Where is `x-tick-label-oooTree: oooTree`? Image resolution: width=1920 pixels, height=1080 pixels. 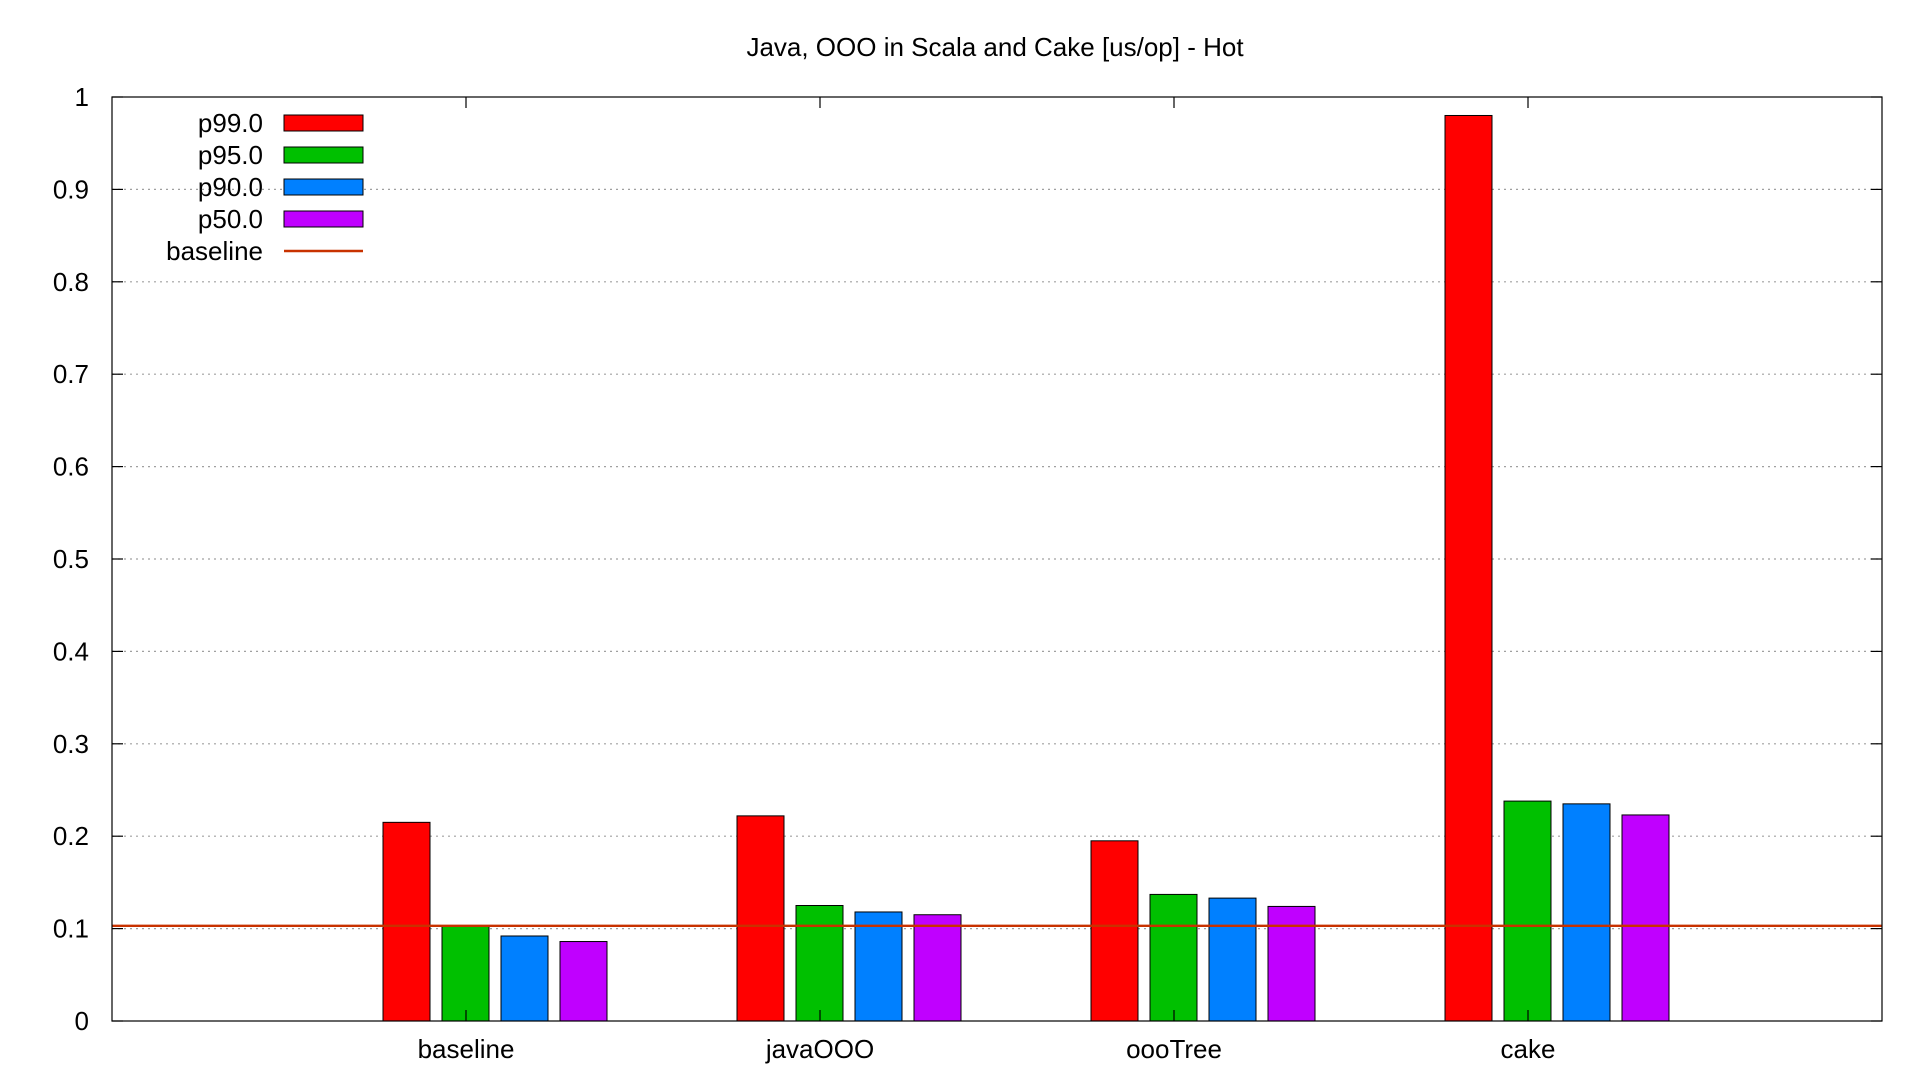 x-tick-label-oooTree: oooTree is located at coordinates (1174, 1049).